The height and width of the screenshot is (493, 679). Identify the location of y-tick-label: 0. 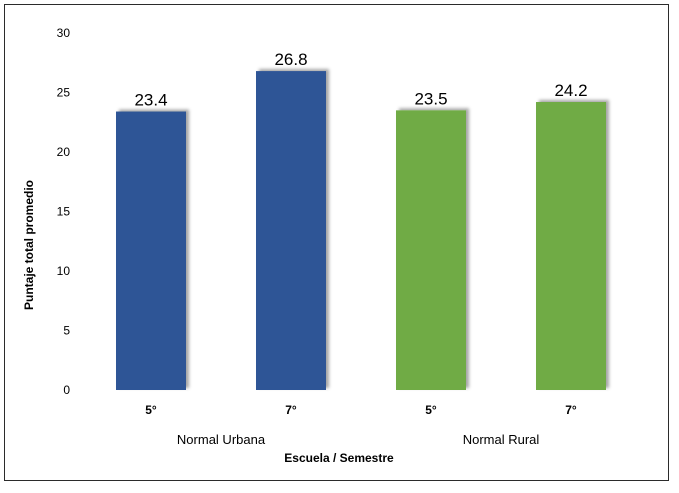
(66, 390).